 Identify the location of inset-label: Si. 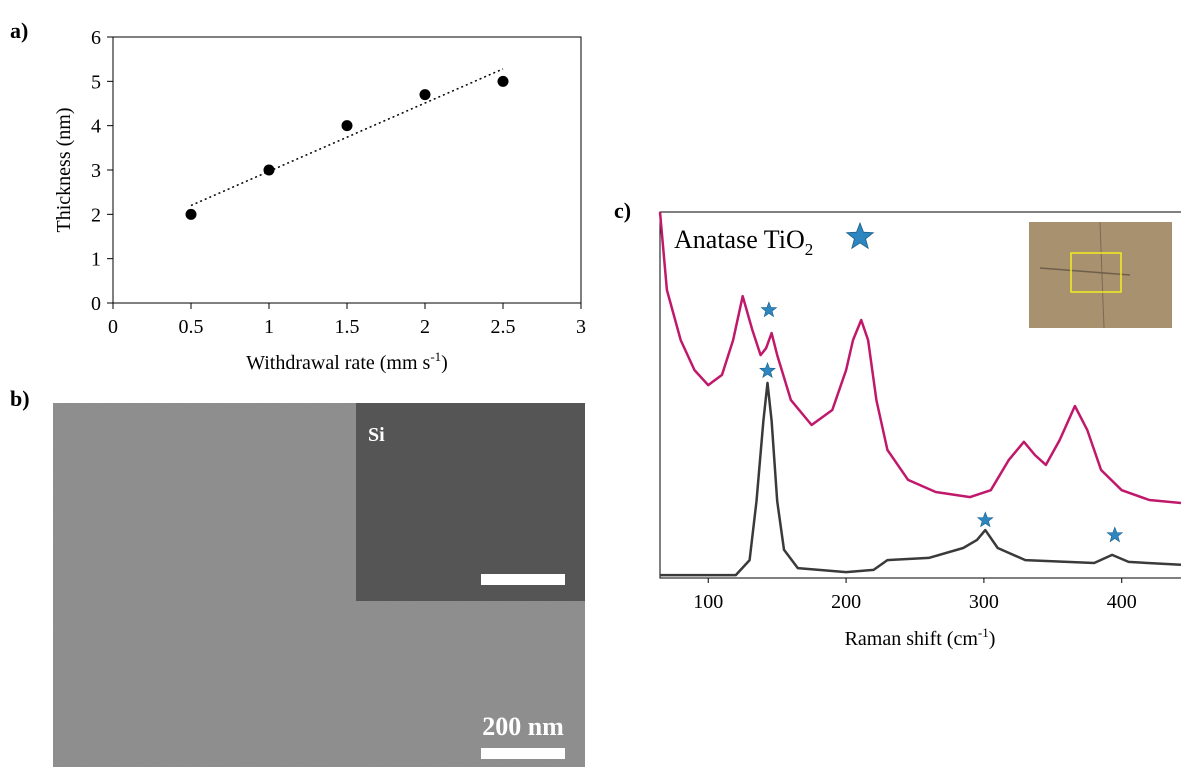
(376, 435).